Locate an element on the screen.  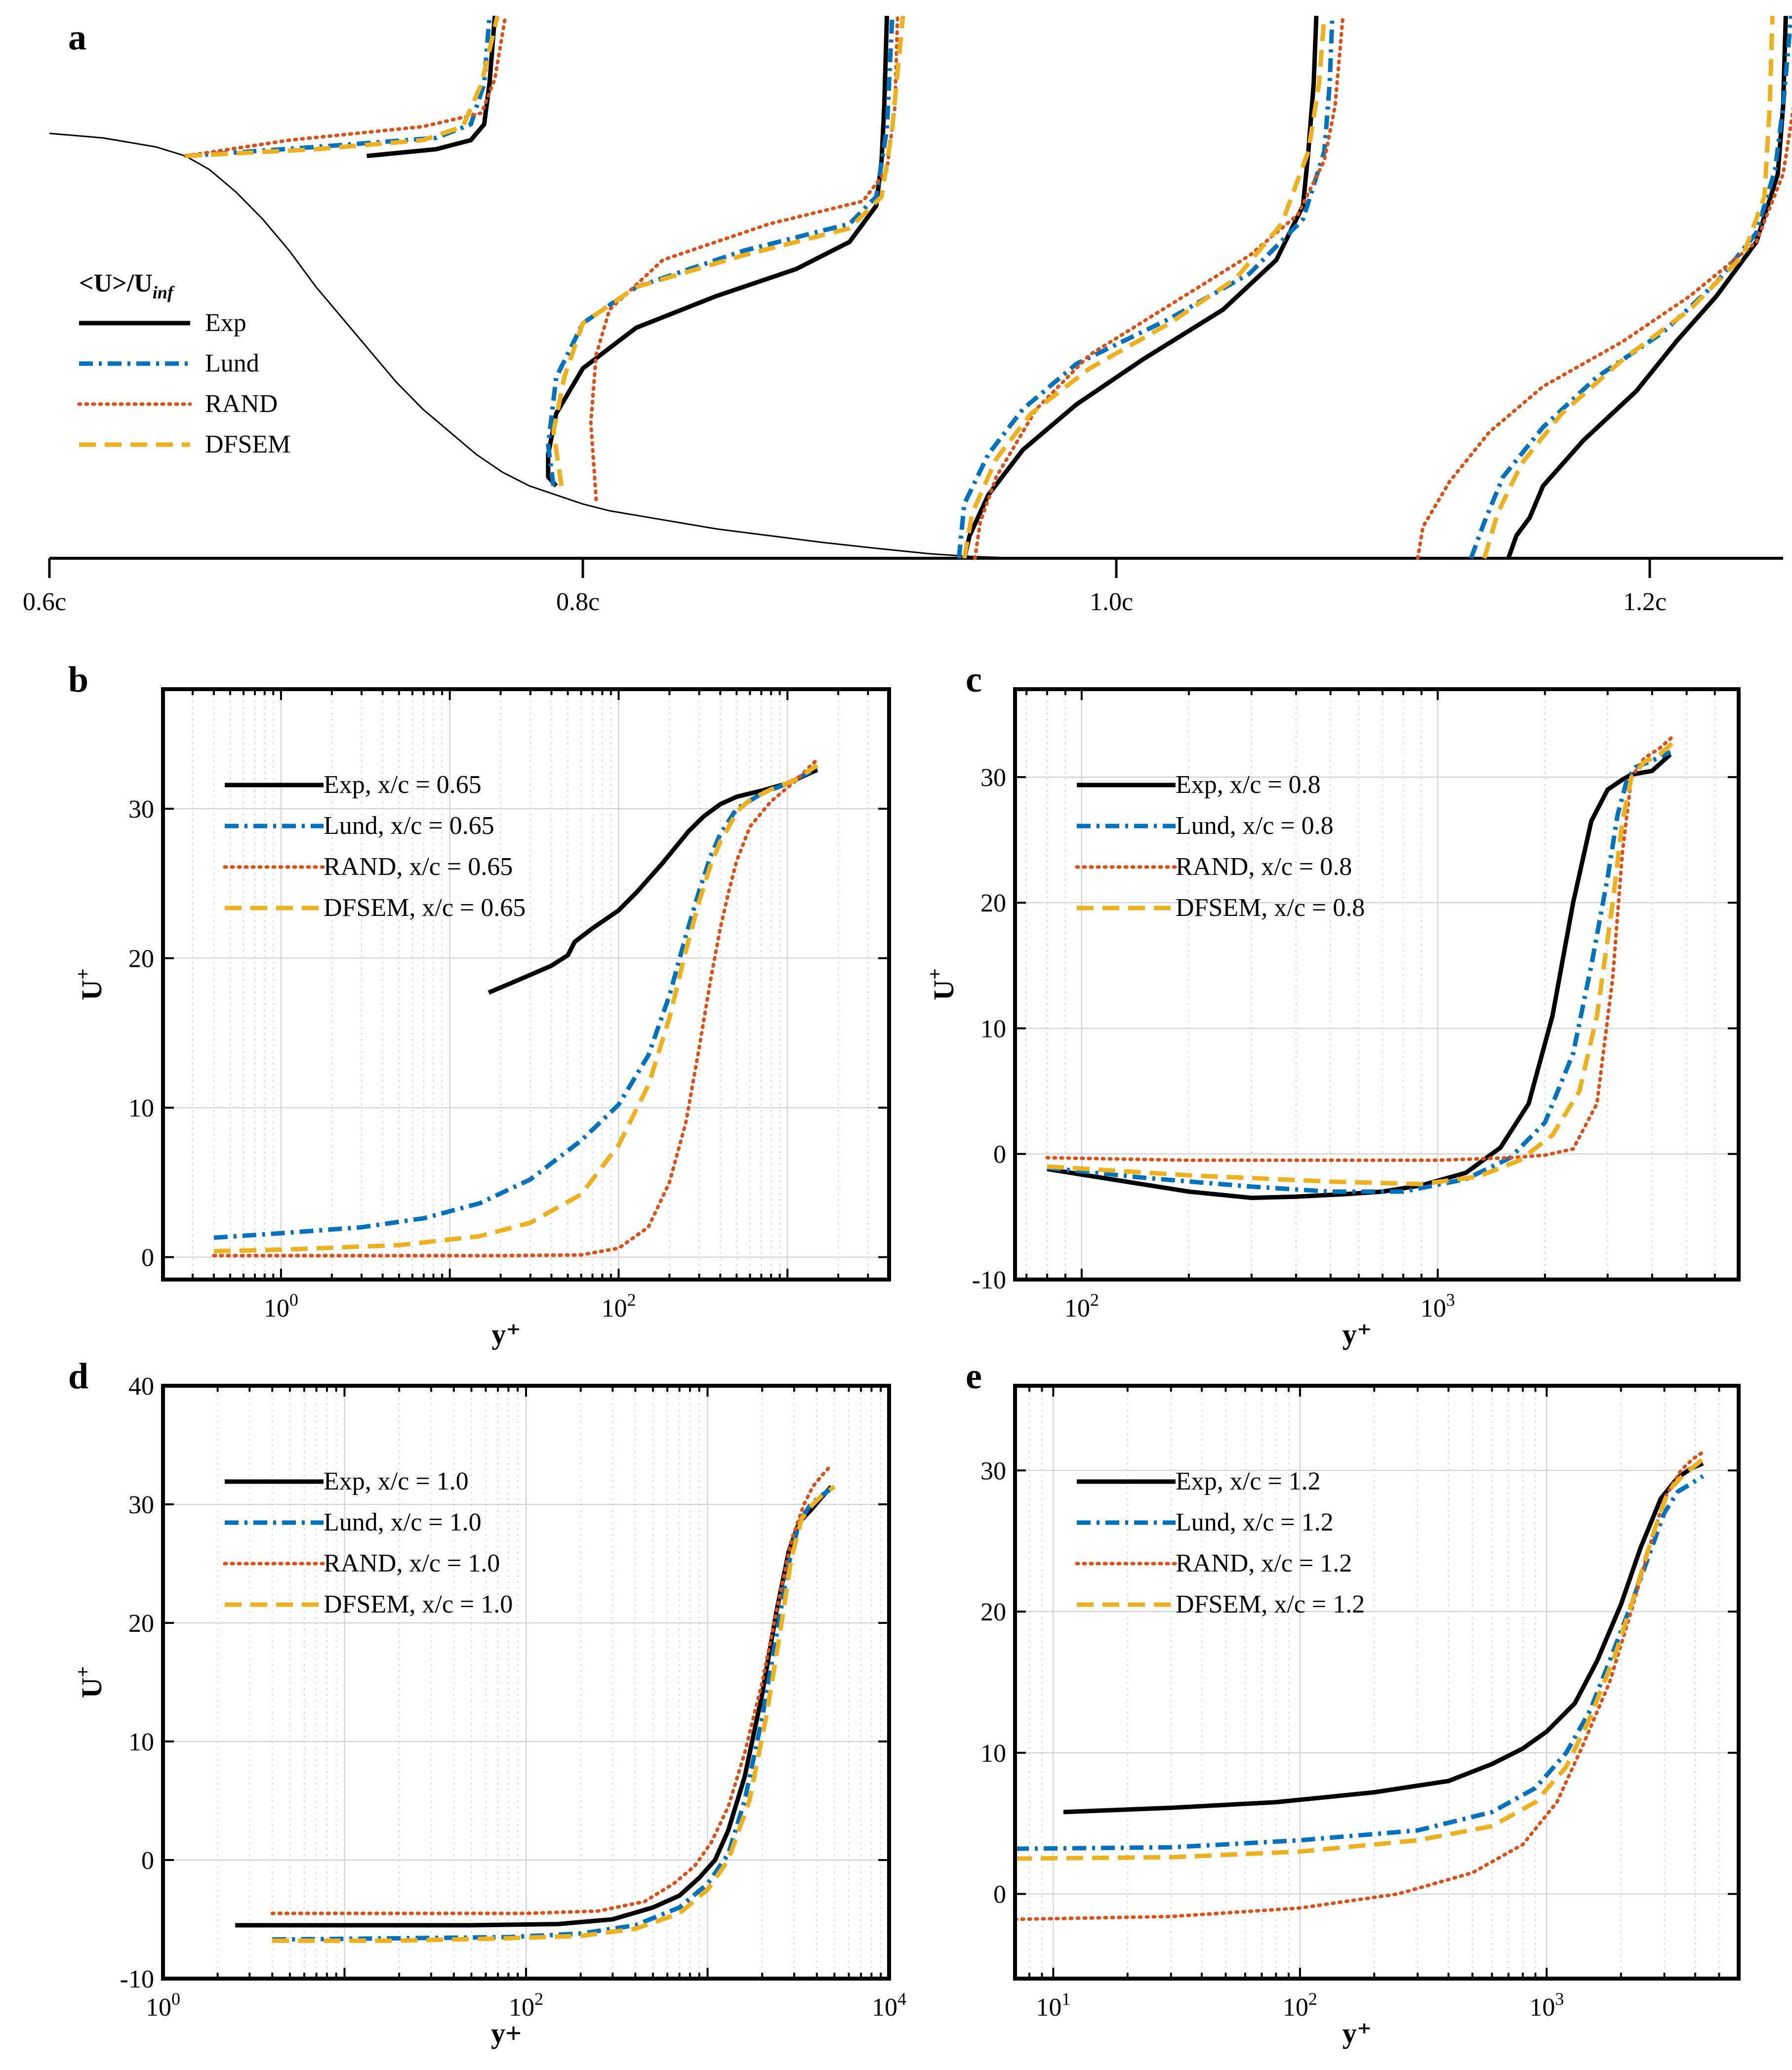
x-tick-label: 10¹ is located at coordinates (1053, 2005).